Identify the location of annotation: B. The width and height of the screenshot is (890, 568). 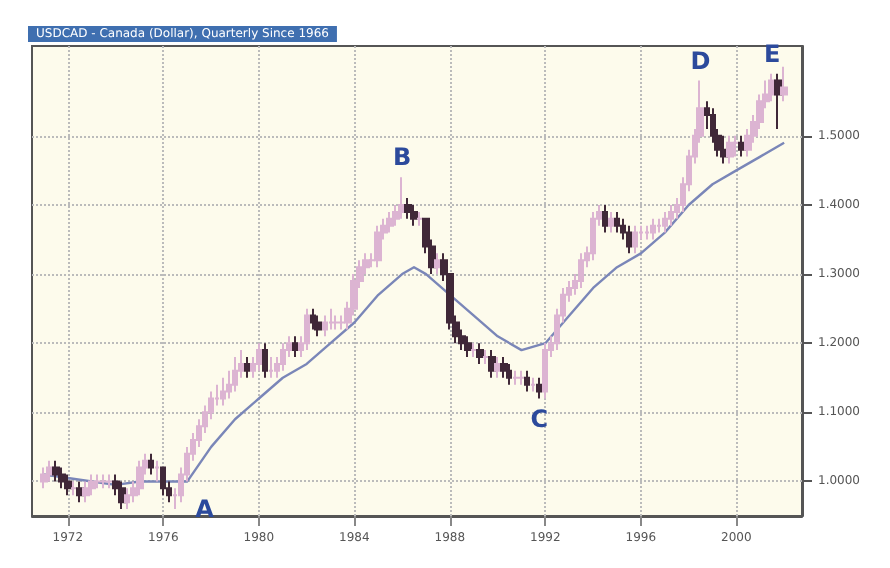
(402, 157).